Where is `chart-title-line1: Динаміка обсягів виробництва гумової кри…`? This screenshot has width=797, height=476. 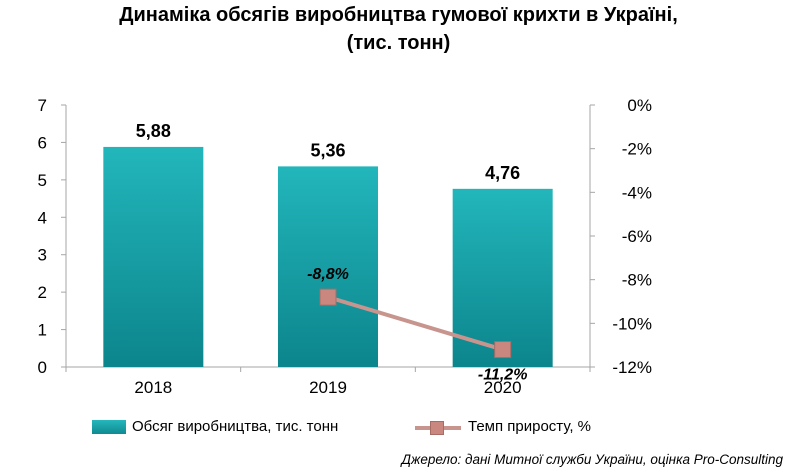 chart-title-line1: Динаміка обсягів виробництва гумової кри… is located at coordinates (398, 15).